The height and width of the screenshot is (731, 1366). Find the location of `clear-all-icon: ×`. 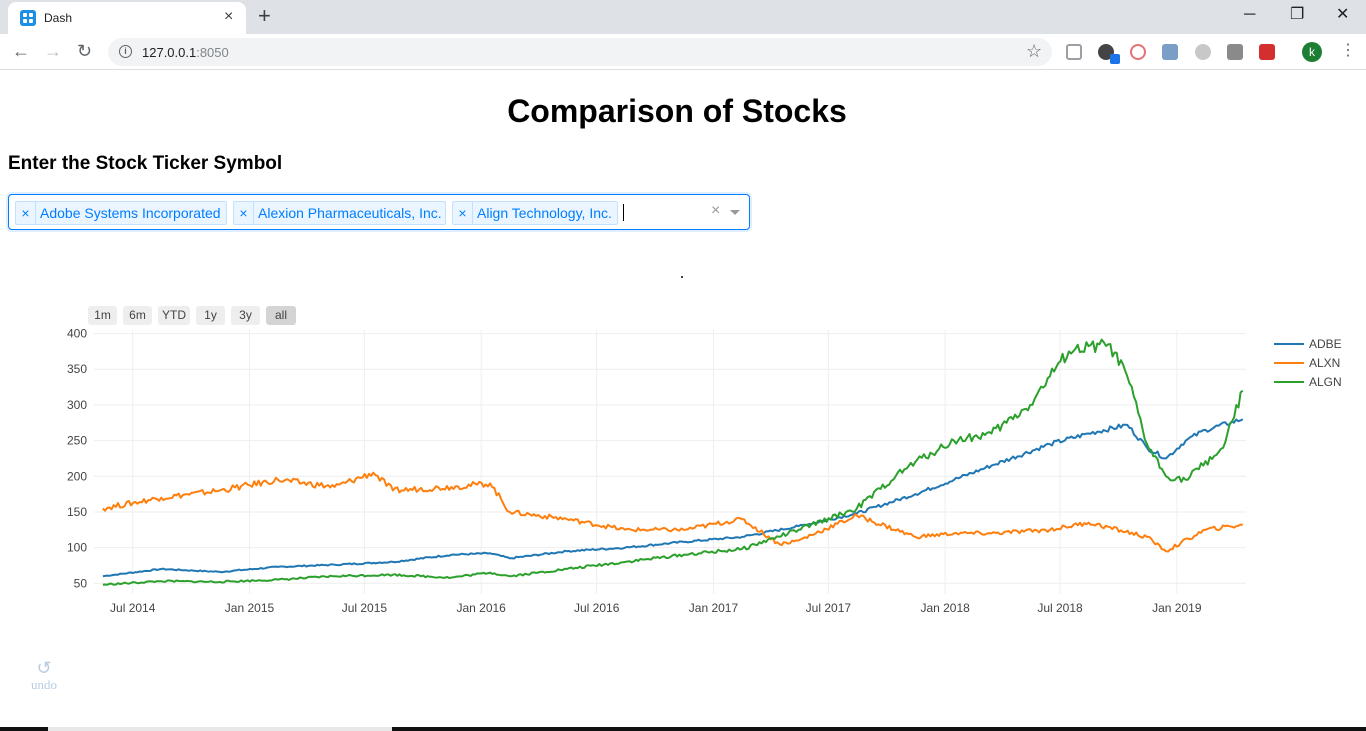

clear-all-icon: × is located at coordinates (716, 210).